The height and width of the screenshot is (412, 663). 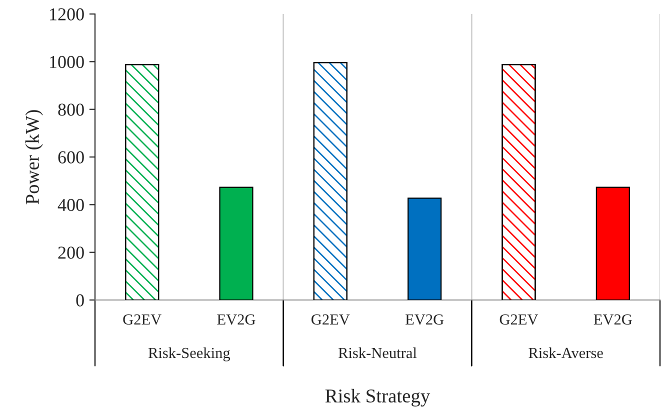 I want to click on x-axis-title: Risk Strategy, so click(x=377, y=397).